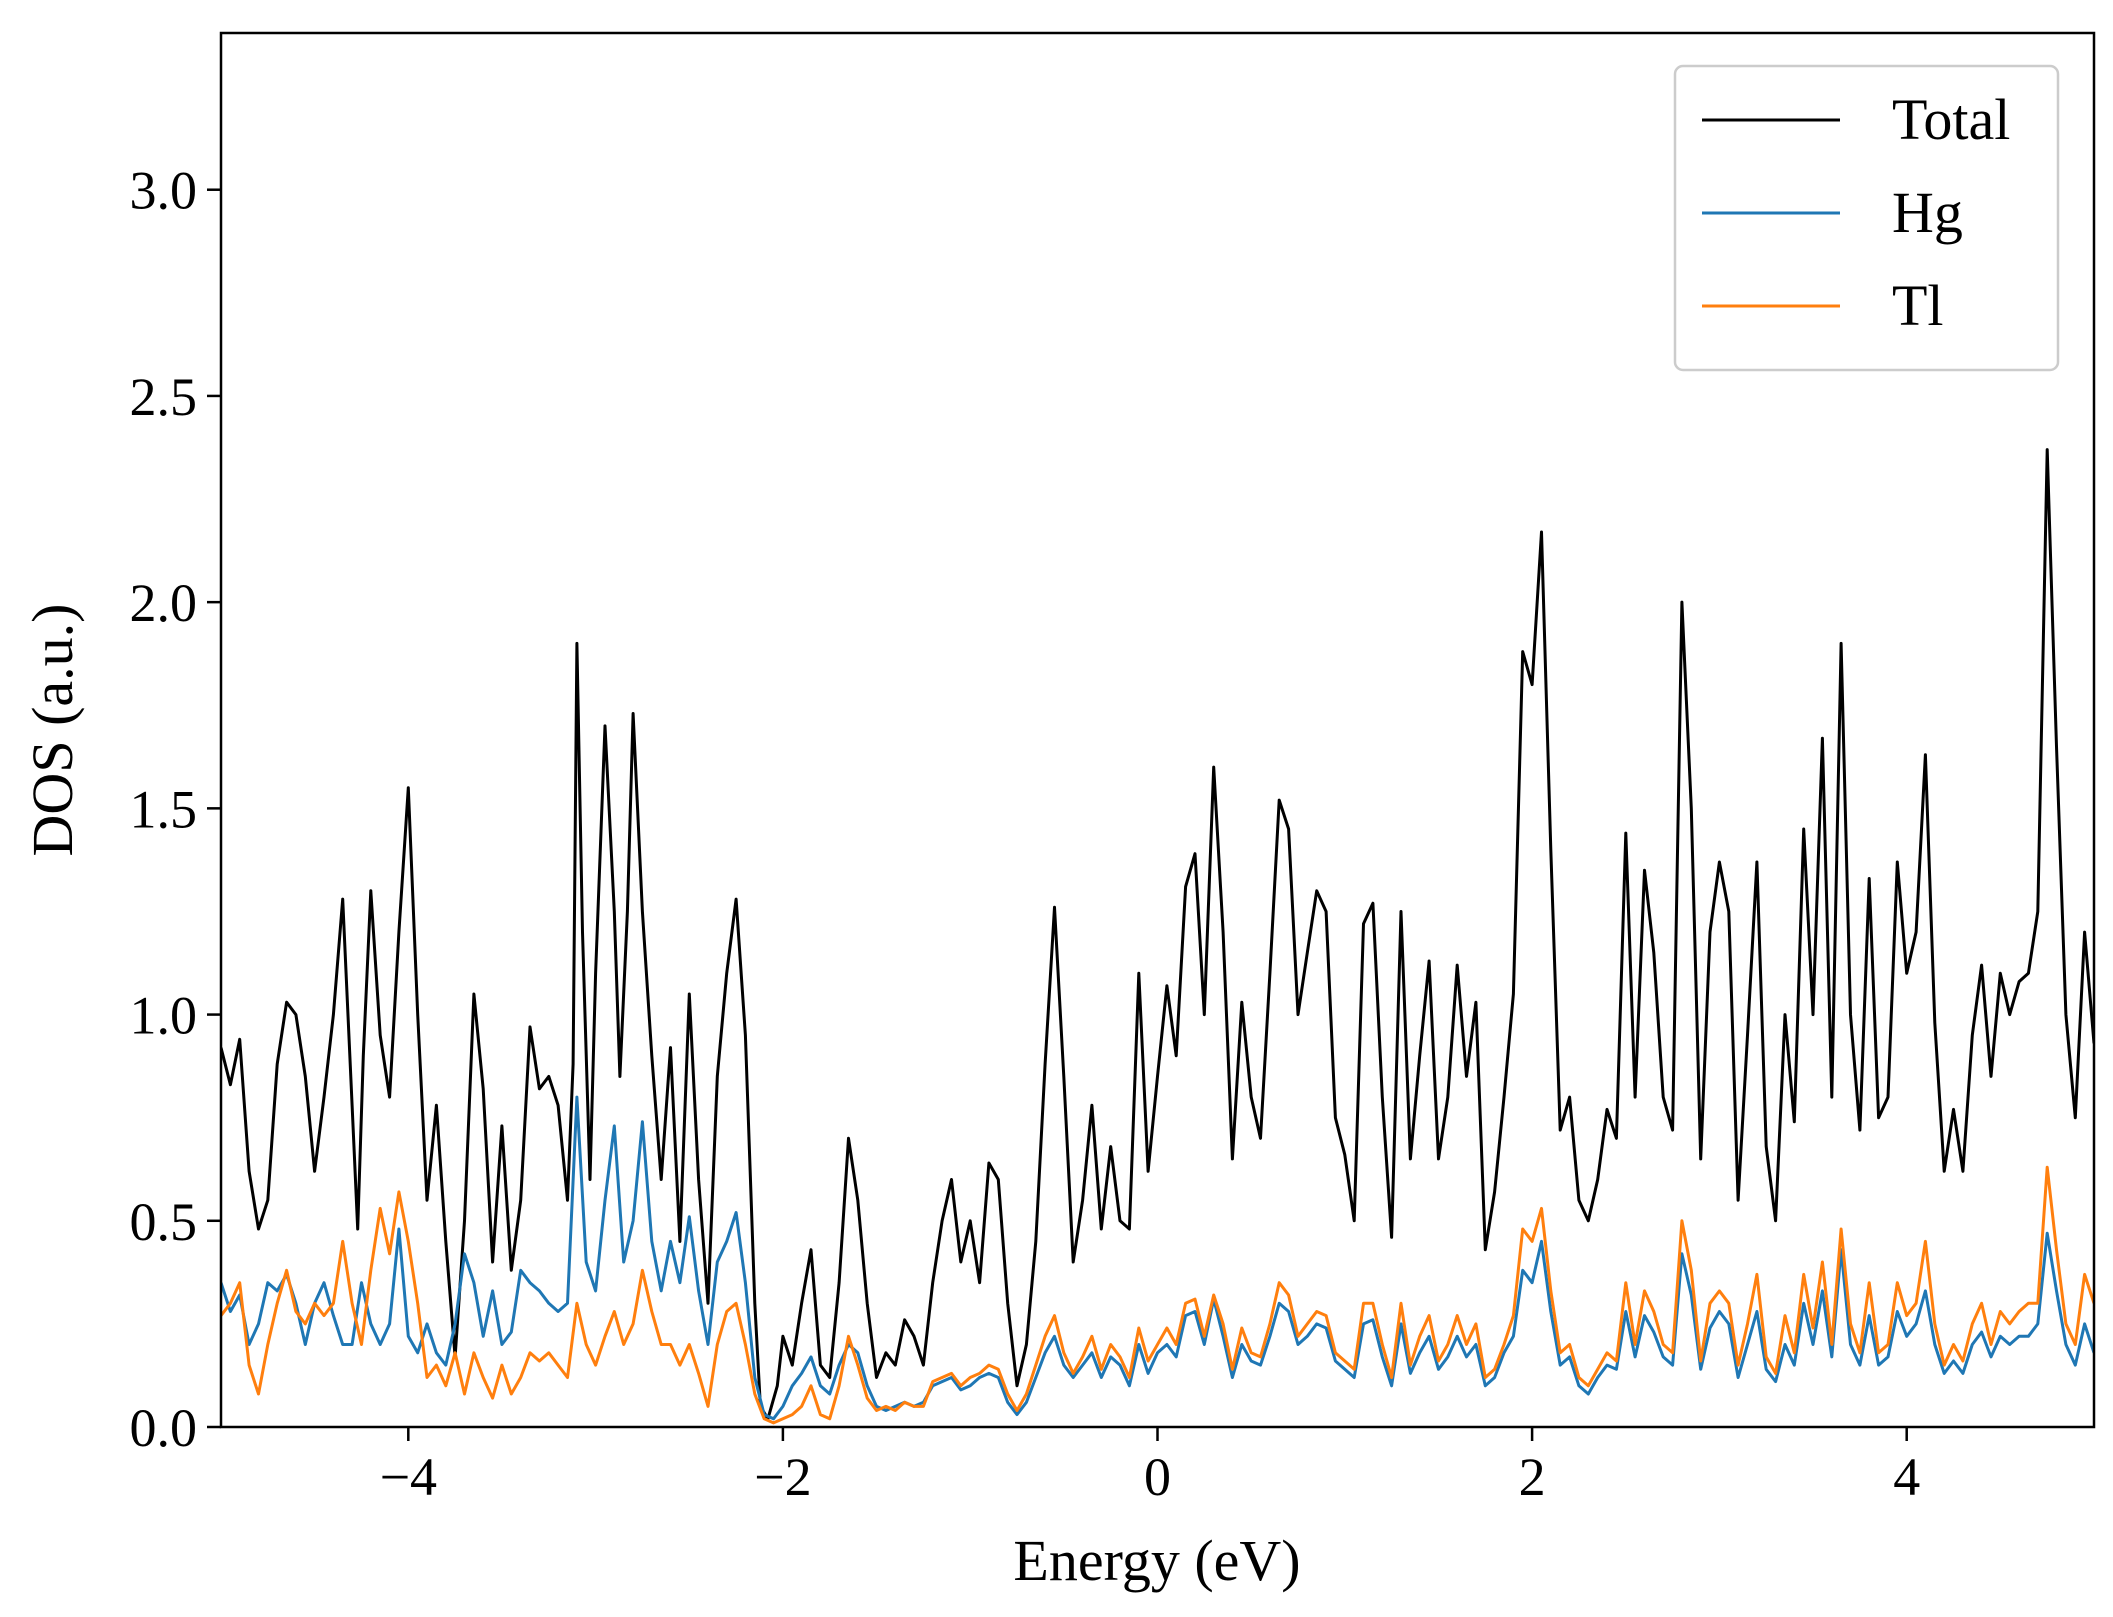 The height and width of the screenshot is (1617, 2113). Describe the element at coordinates (1951, 119) in the screenshot. I see `legend-label-total: Total` at that location.